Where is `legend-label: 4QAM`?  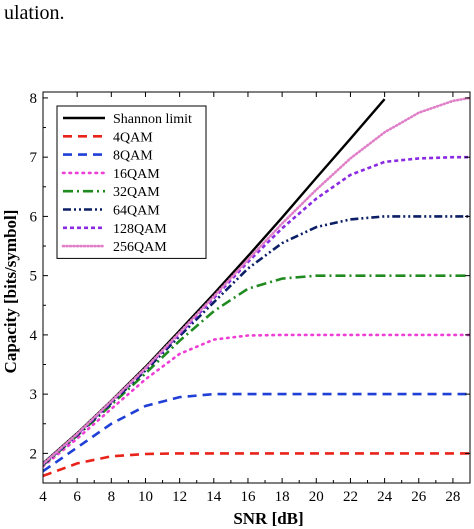
legend-label: 4QAM is located at coordinates (133, 137).